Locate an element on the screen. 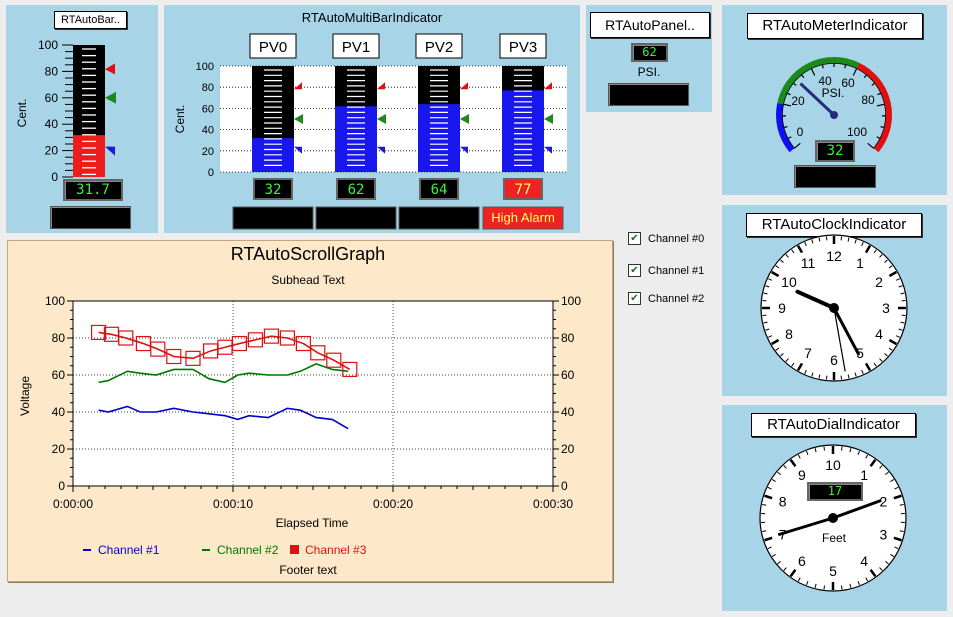  clock-number: 1 is located at coordinates (860, 263).